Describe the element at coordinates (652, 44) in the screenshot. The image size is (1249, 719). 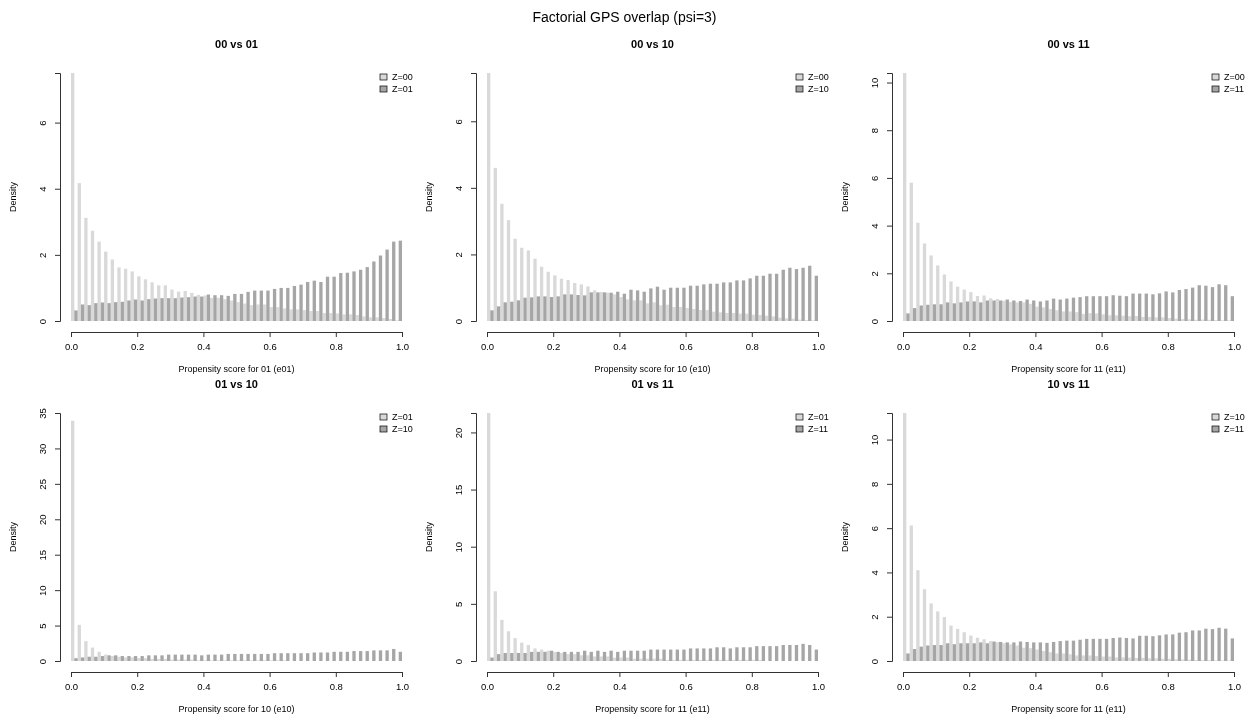
I see `chart-title: 00 vs 10` at that location.